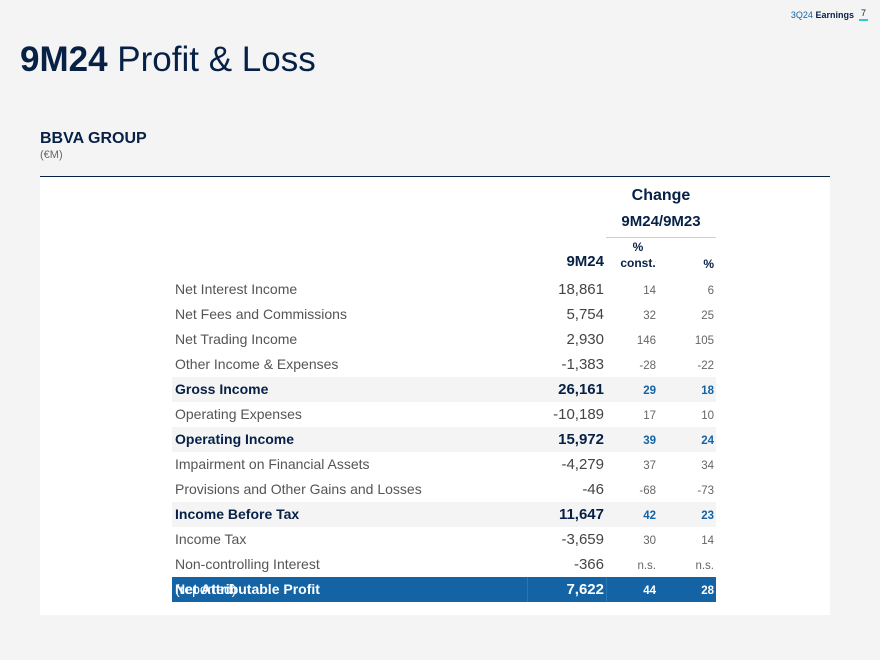  What do you see at coordinates (707, 466) in the screenshot?
I see `row-pct: 34` at bounding box center [707, 466].